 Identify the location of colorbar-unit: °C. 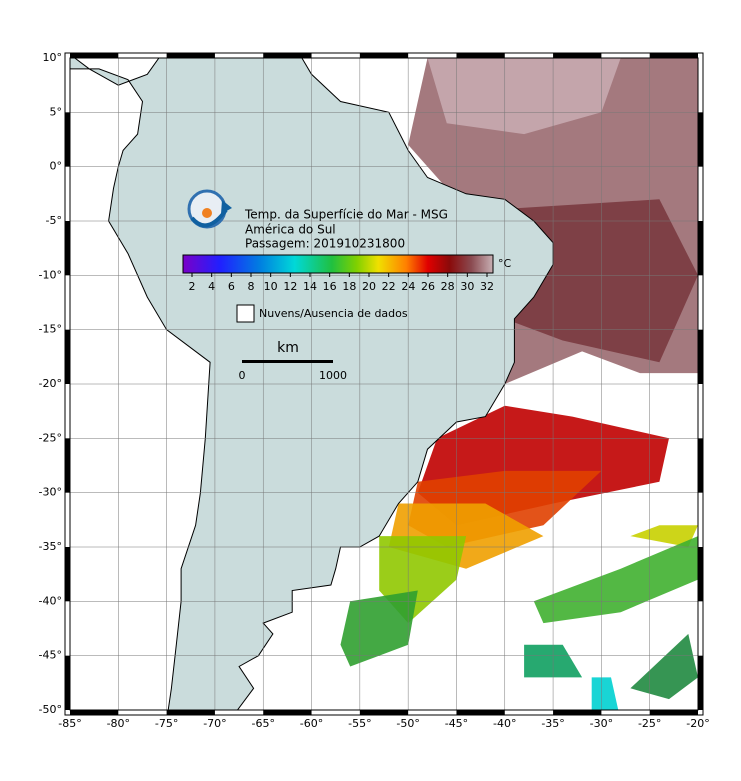
(505, 263).